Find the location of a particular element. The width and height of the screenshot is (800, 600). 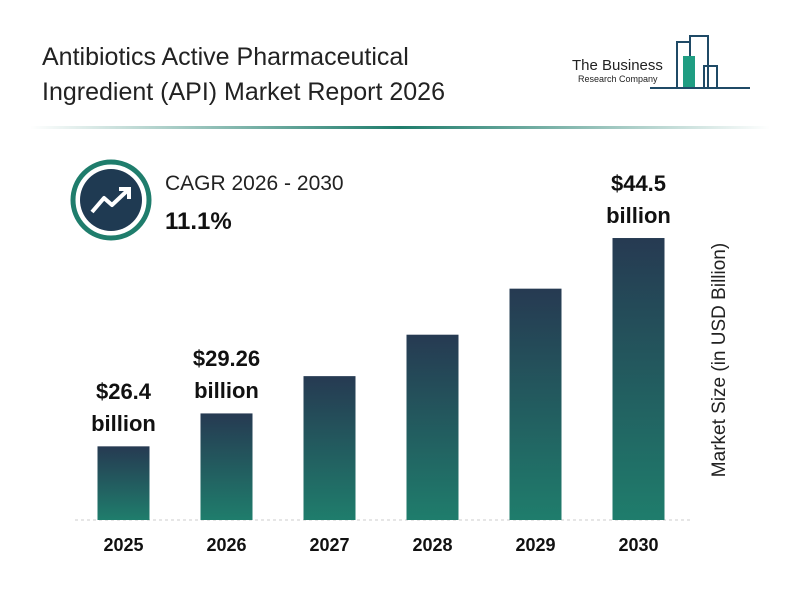

cagr-label: CAGR 2026 - 2030 is located at coordinates (254, 183).